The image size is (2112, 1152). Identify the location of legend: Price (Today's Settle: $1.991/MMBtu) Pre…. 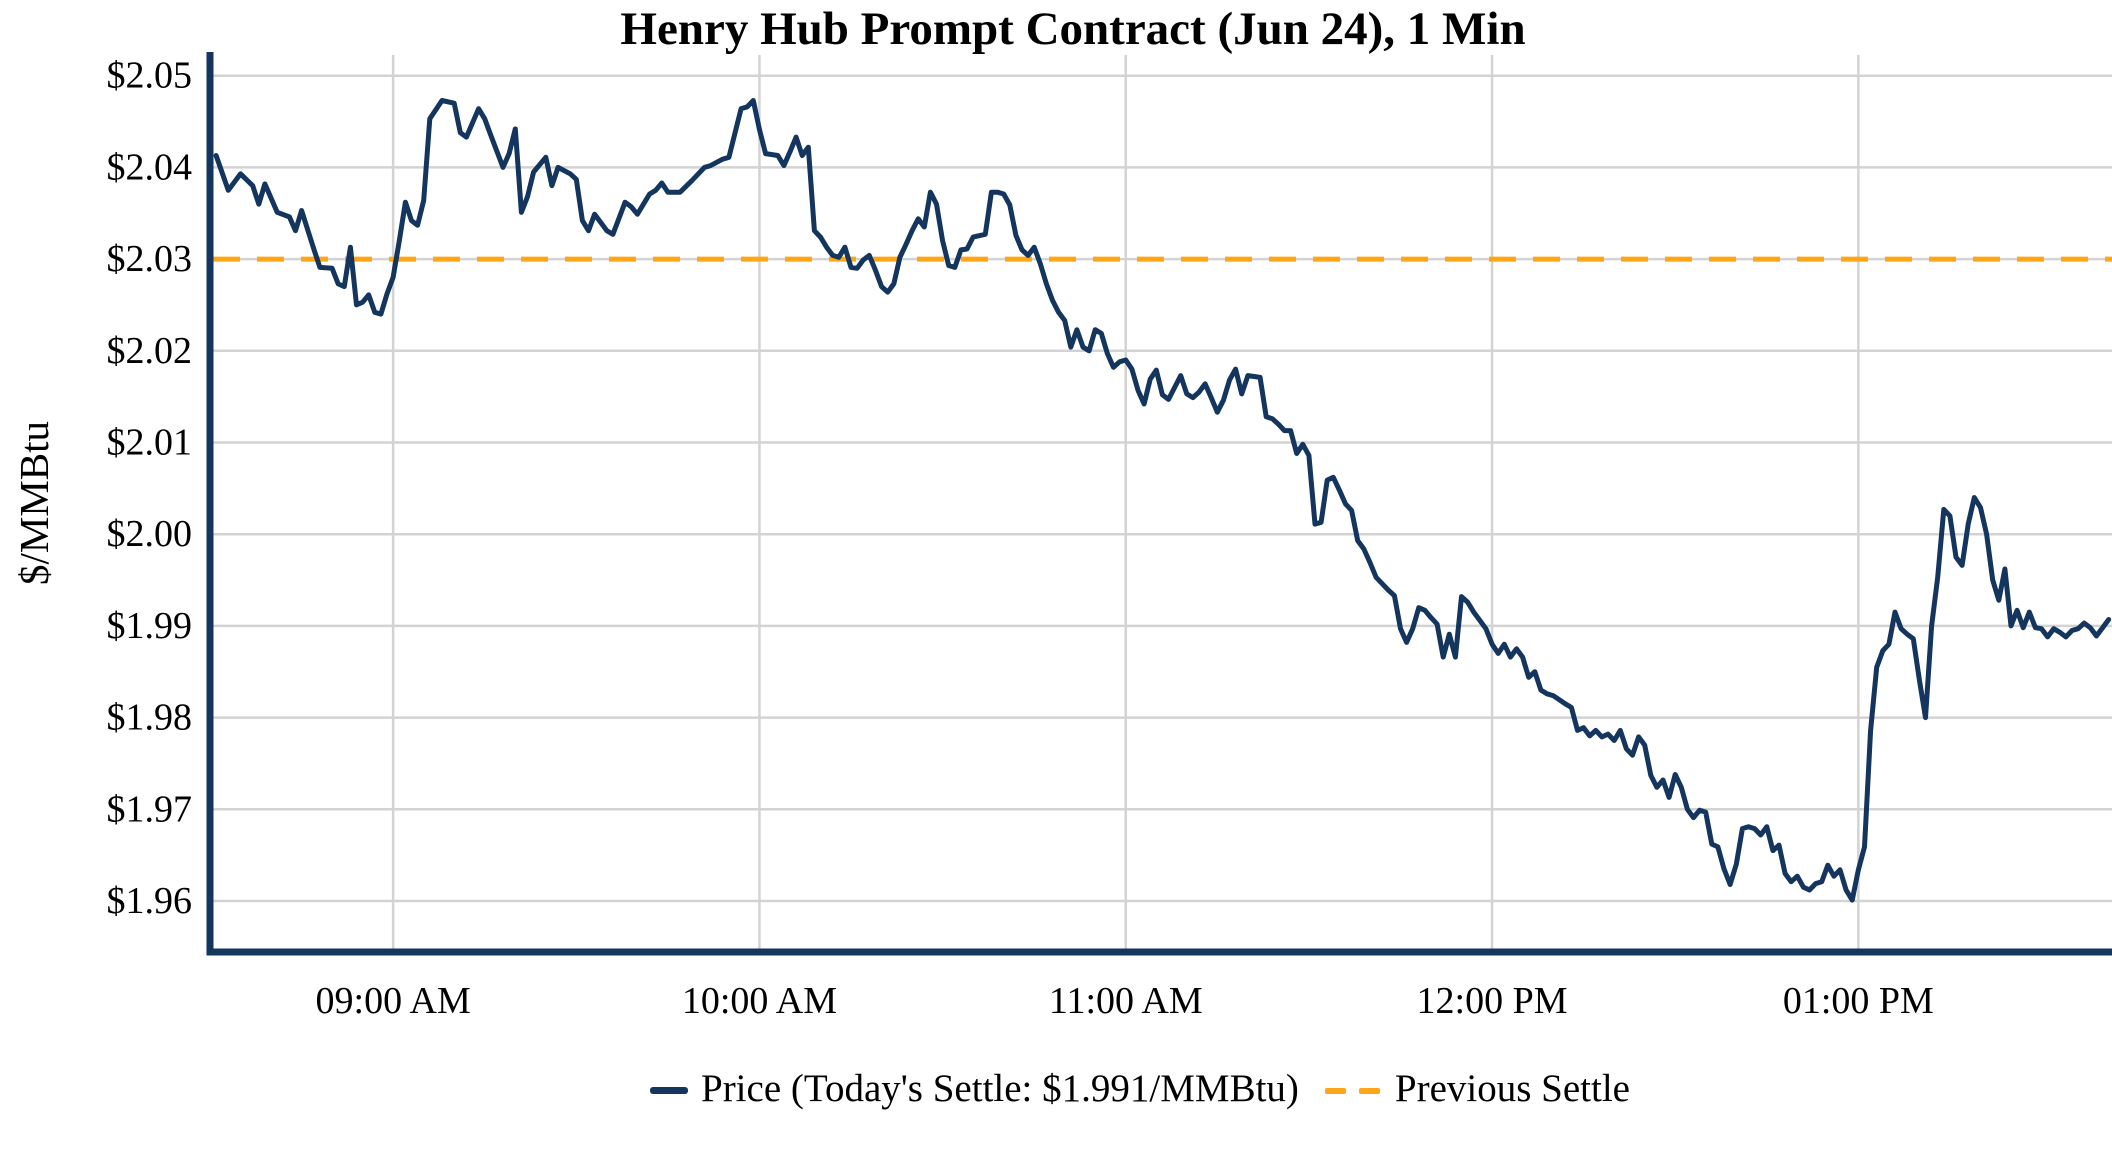
(1140, 1088).